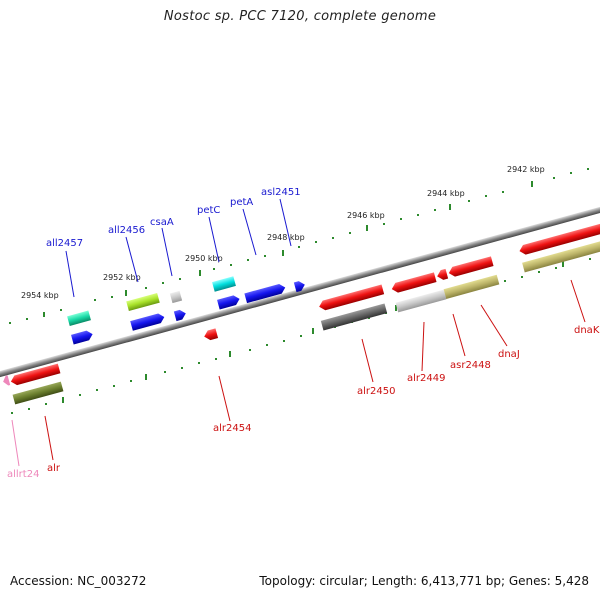 The width and height of the screenshot is (600, 600). I want to click on page-title: Nostoc sp. PCC 7120, complete genome, so click(300, 16).